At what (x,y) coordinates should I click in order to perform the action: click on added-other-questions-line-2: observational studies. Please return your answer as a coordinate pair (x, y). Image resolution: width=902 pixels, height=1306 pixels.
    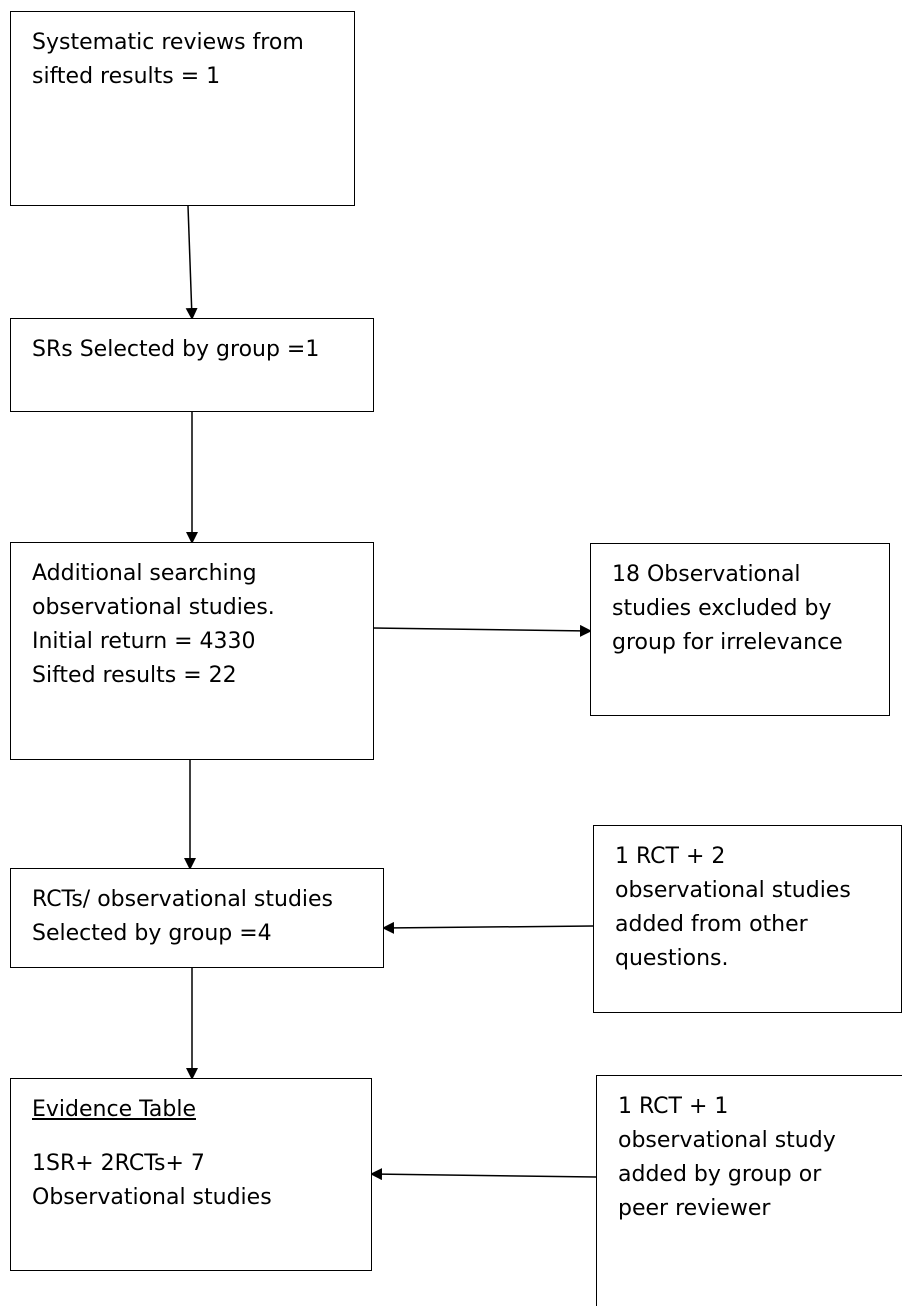
    Looking at the image, I should click on (733, 890).